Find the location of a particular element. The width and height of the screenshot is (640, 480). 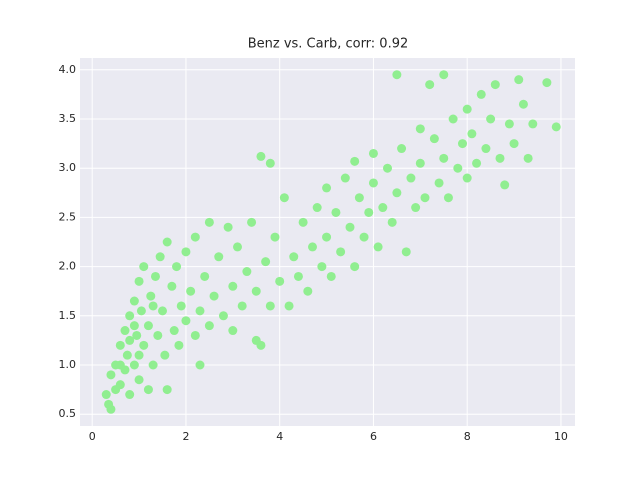

y-tick-label: 4.0 is located at coordinates (68, 69).